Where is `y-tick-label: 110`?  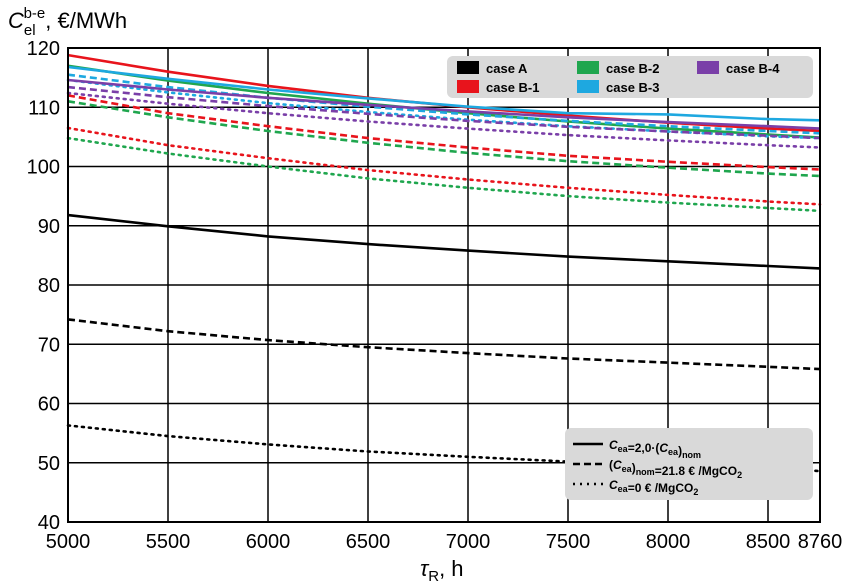
y-tick-label: 110 is located at coordinates (44, 108).